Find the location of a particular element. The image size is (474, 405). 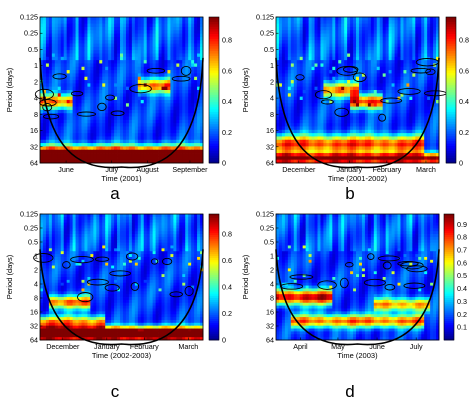

y-tick-label: 2 is located at coordinates (36, 81).